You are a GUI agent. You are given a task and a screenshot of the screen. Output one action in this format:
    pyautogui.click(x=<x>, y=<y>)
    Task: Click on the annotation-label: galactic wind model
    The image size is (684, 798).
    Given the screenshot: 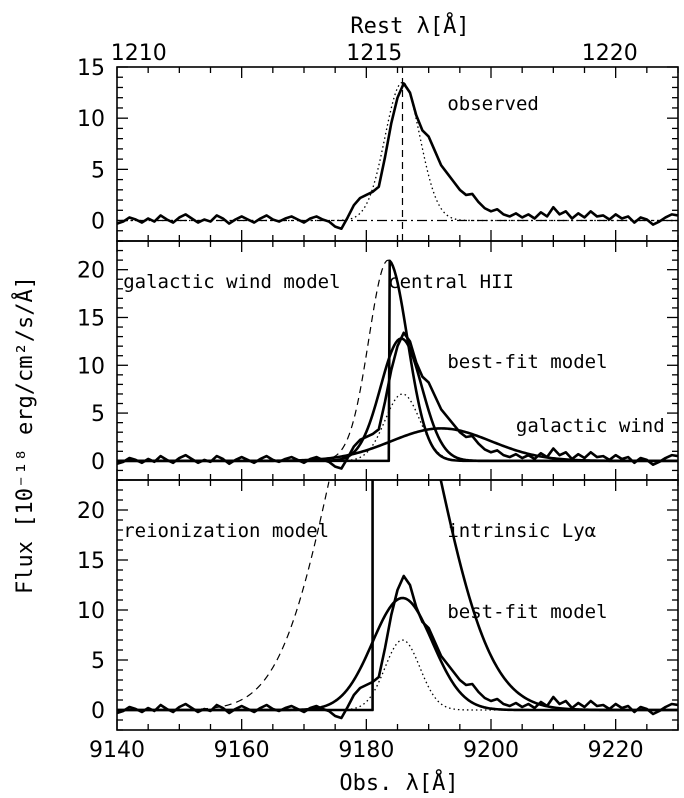 What is the action you would take?
    pyautogui.click(x=231, y=282)
    